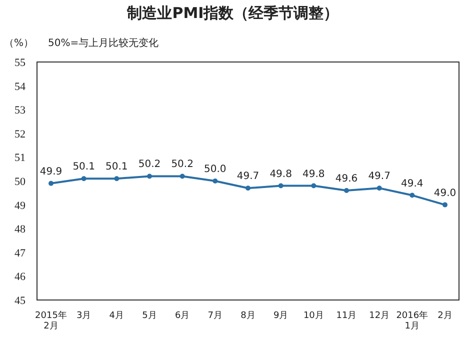 The width and height of the screenshot is (466, 339). Describe the element at coordinates (20, 301) in the screenshot. I see `y-tick-label: 45` at that location.